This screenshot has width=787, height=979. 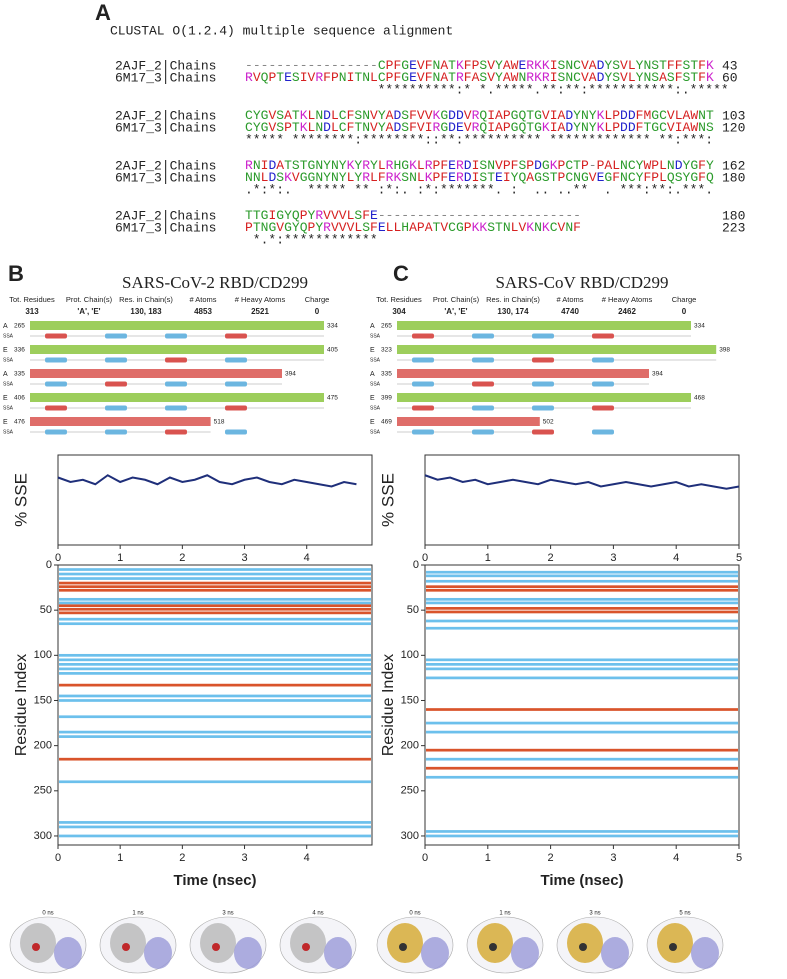 What do you see at coordinates (88, 311) in the screenshot?
I see `stat-value: 'A', 'E'` at bounding box center [88, 311].